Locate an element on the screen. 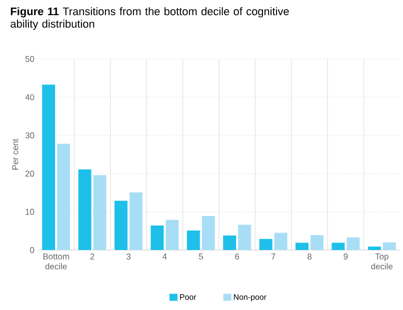 This screenshot has height=310, width=403. x-tick-label: 6 is located at coordinates (237, 257).